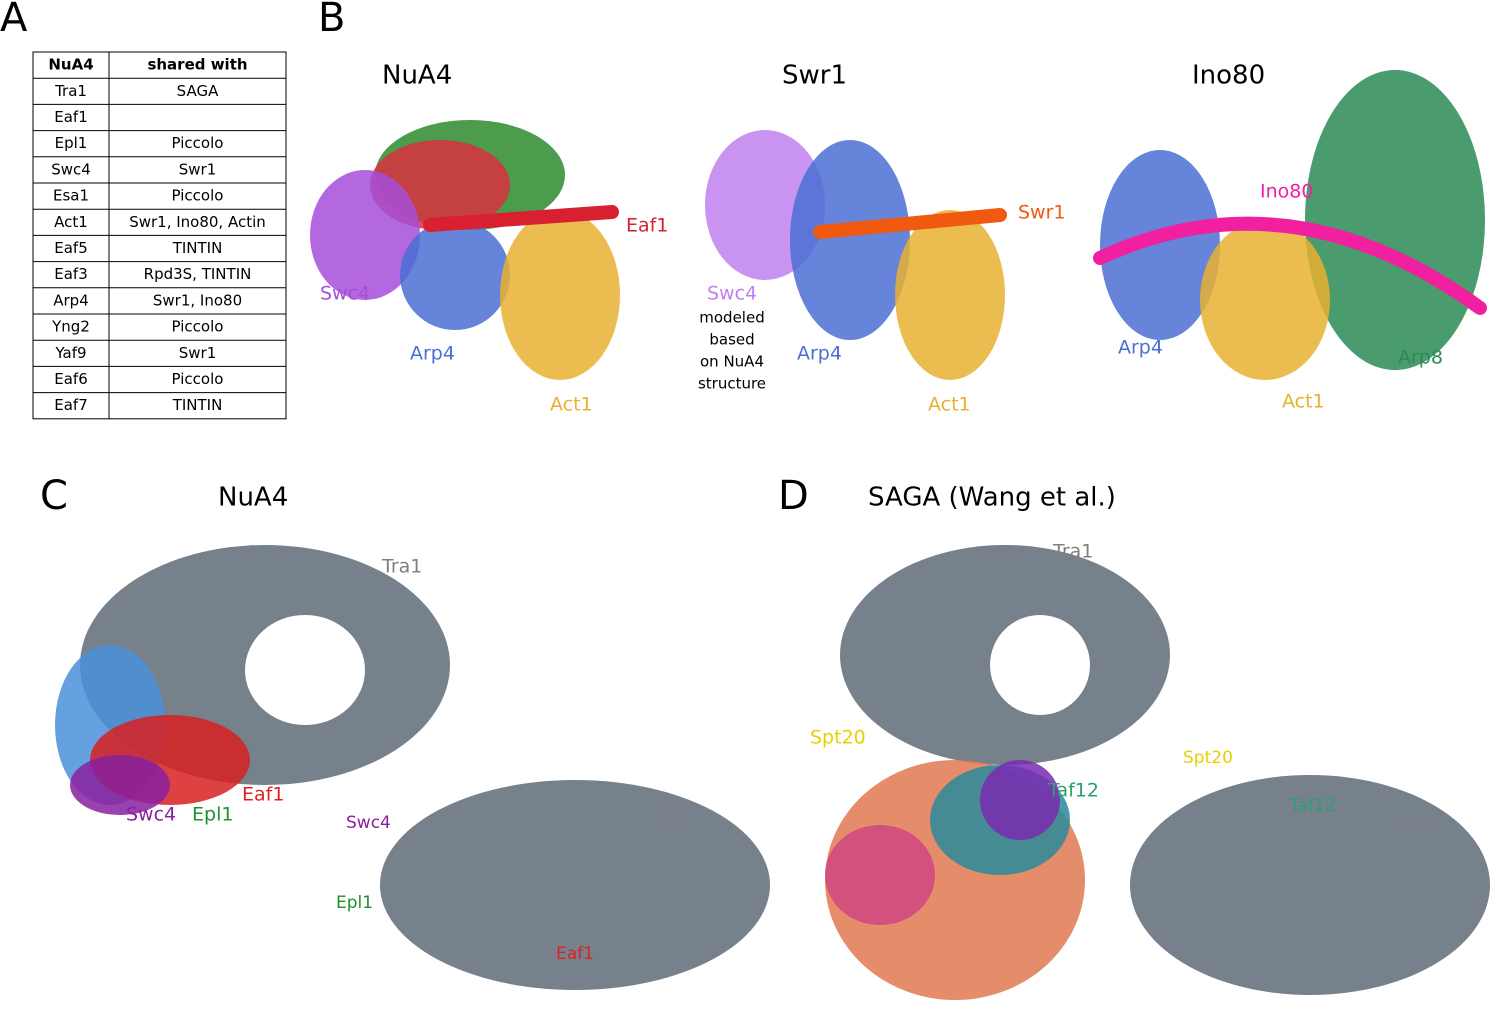  What do you see at coordinates (14, 20) in the screenshot?
I see `panel-letter: A` at bounding box center [14, 20].